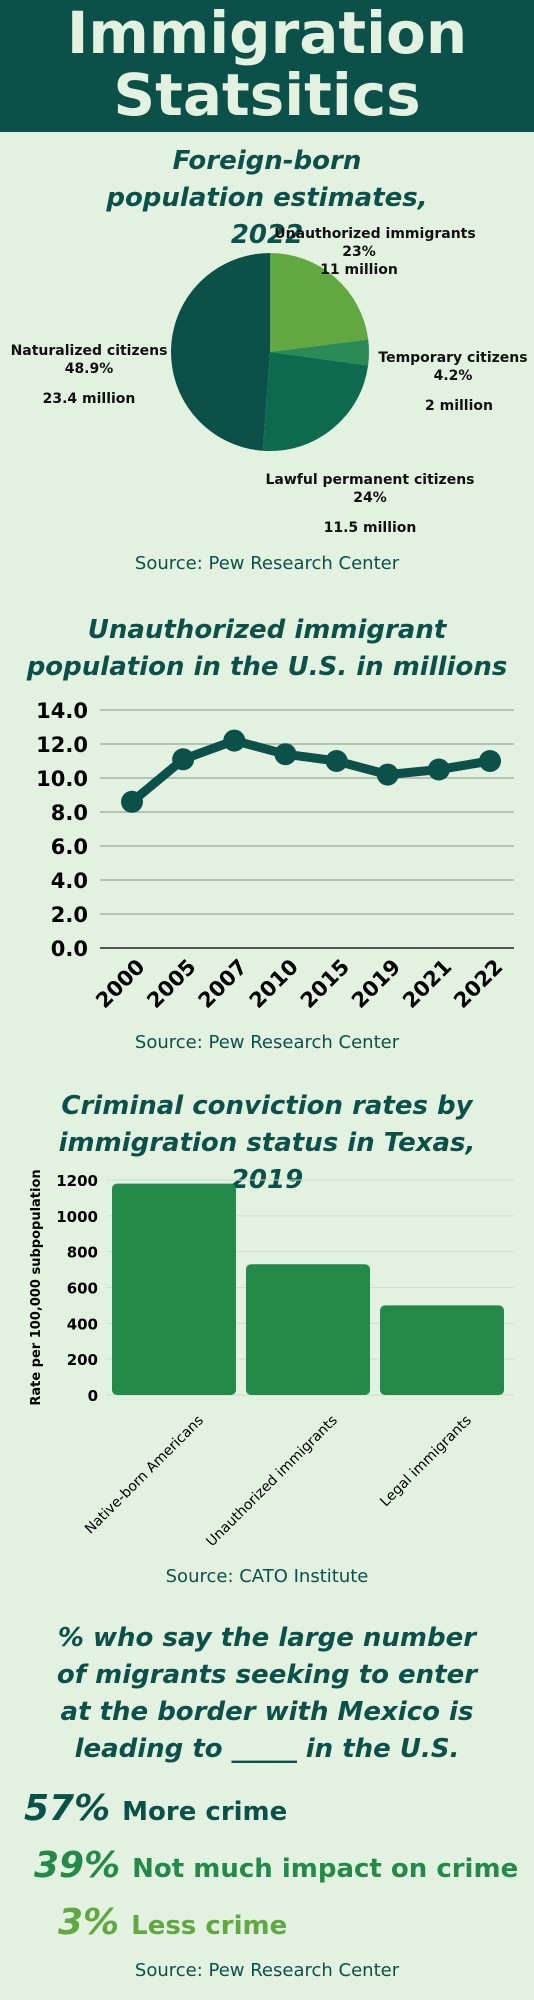 This screenshot has width=534, height=2000. Describe the element at coordinates (370, 480) in the screenshot. I see `pie-label-lawful-name: Lawful permanent citizens` at that location.